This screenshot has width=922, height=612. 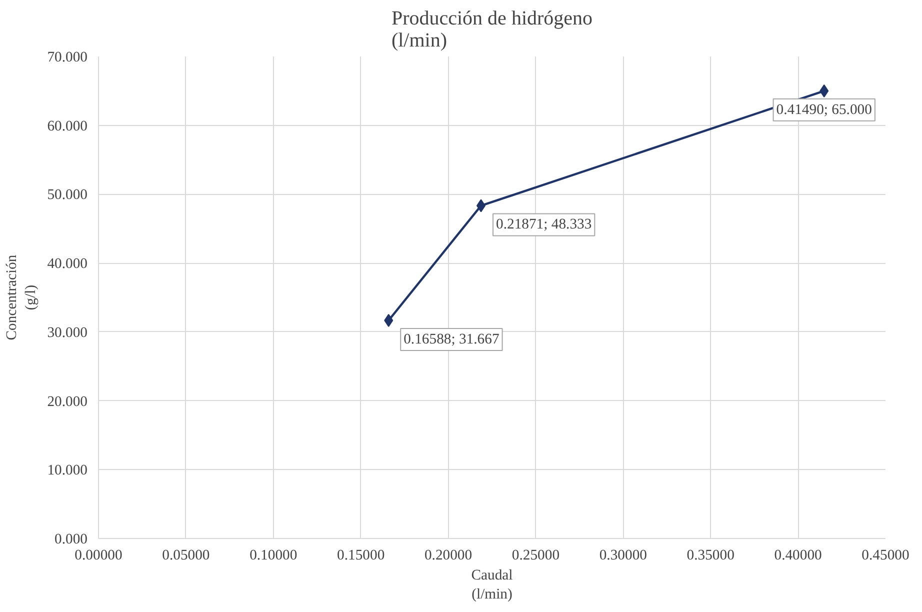 What do you see at coordinates (22, 297) in the screenshot?
I see `y-axis-title: Concentración (g/l)` at bounding box center [22, 297].